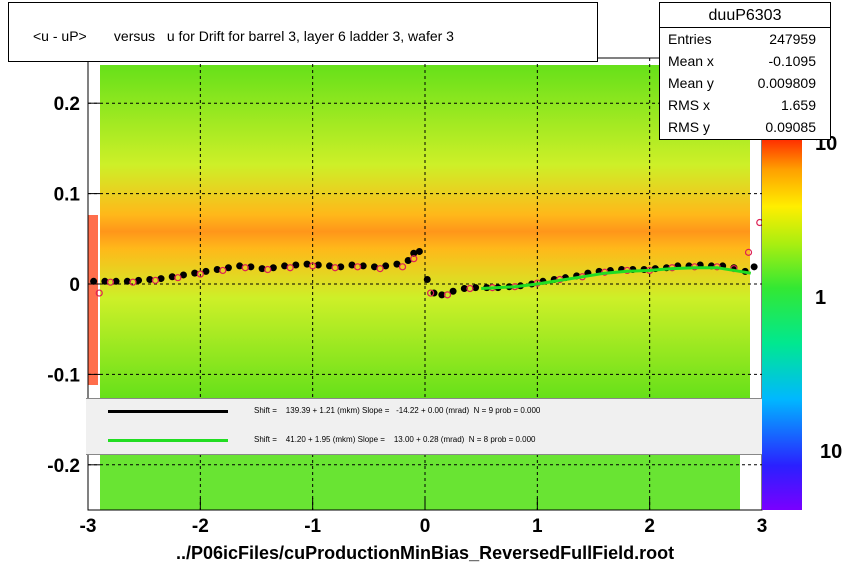 The image size is (845, 568). Describe the element at coordinates (792, 61) in the screenshot. I see `stats-value: -0.1095` at that location.